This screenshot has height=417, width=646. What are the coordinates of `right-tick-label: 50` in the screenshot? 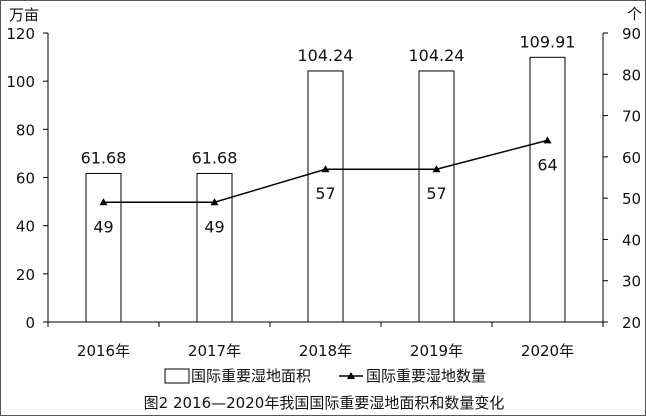 It's located at (631, 199).